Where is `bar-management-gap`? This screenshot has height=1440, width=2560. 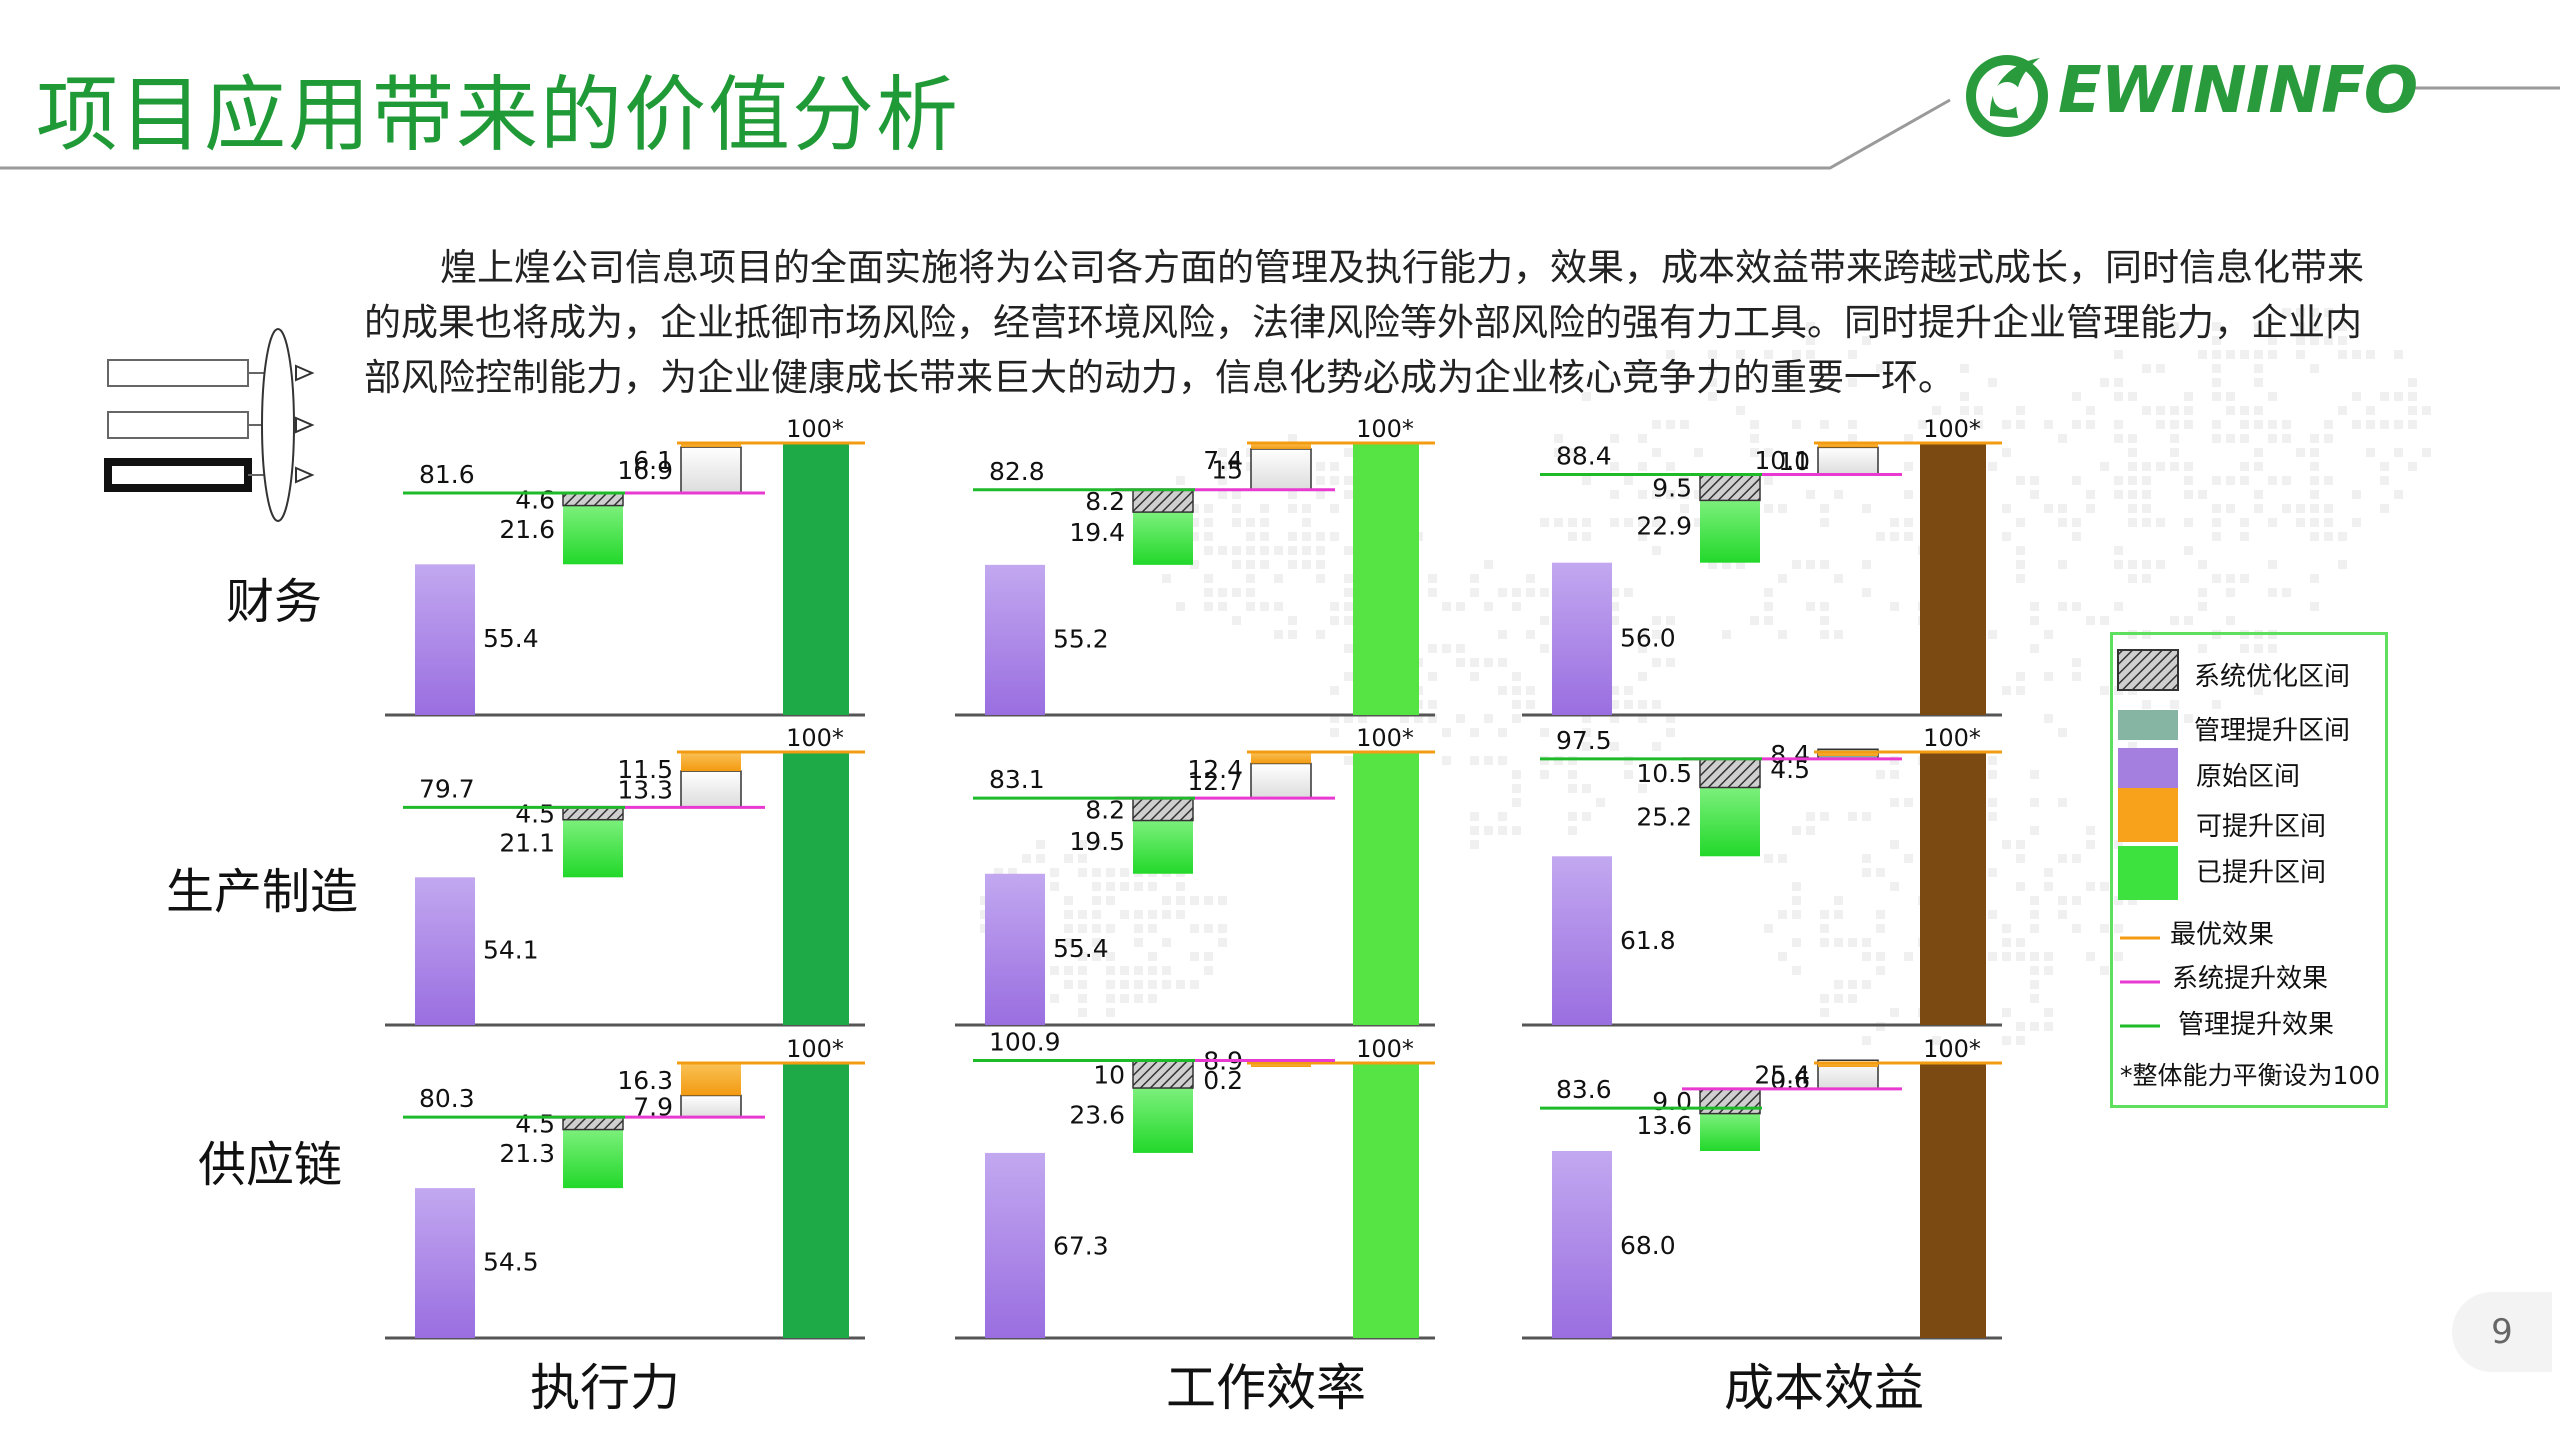 bar-management-gap is located at coordinates (593, 1123).